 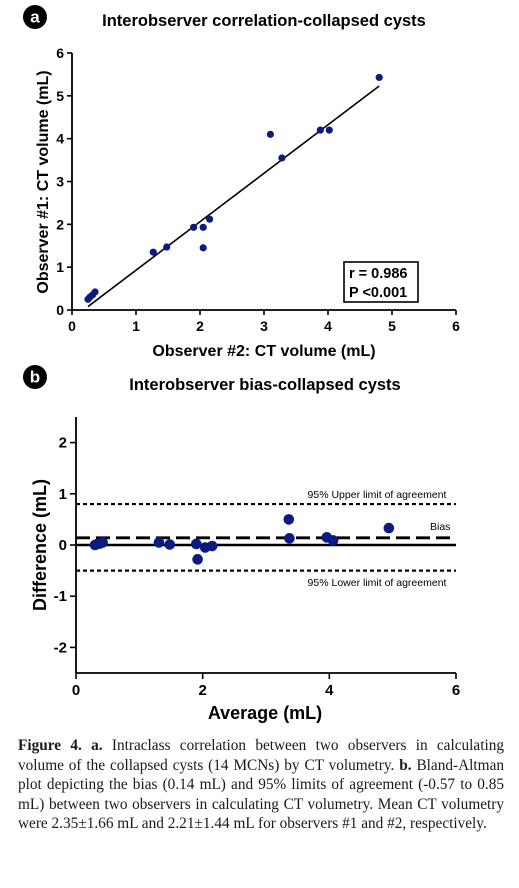 What do you see at coordinates (329, 690) in the screenshot?
I see `chart-b-x-tick-label: 4` at bounding box center [329, 690].